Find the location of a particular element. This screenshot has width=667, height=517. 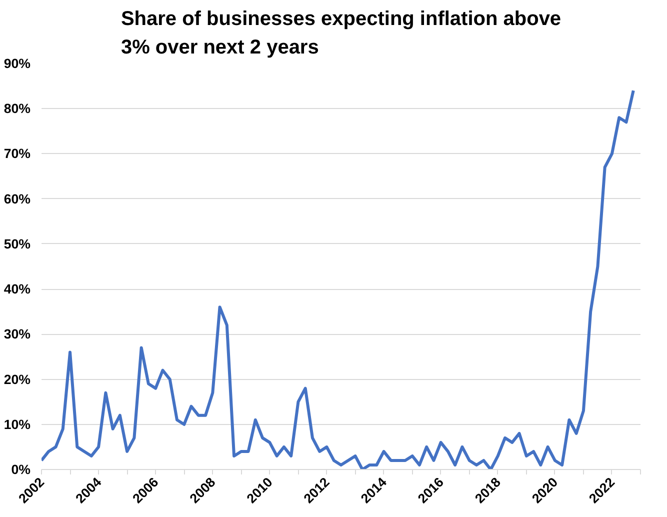

y-tick-label: 50% is located at coordinates (17, 244).